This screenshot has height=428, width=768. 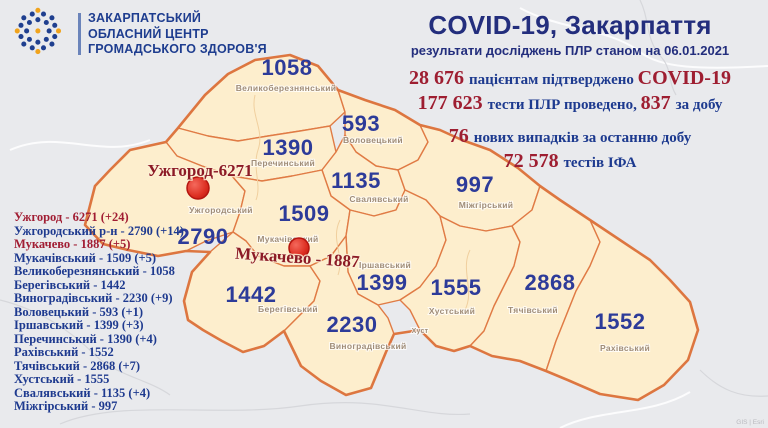 I want to click on list-item: Берегівський - 1442, so click(x=70, y=284).